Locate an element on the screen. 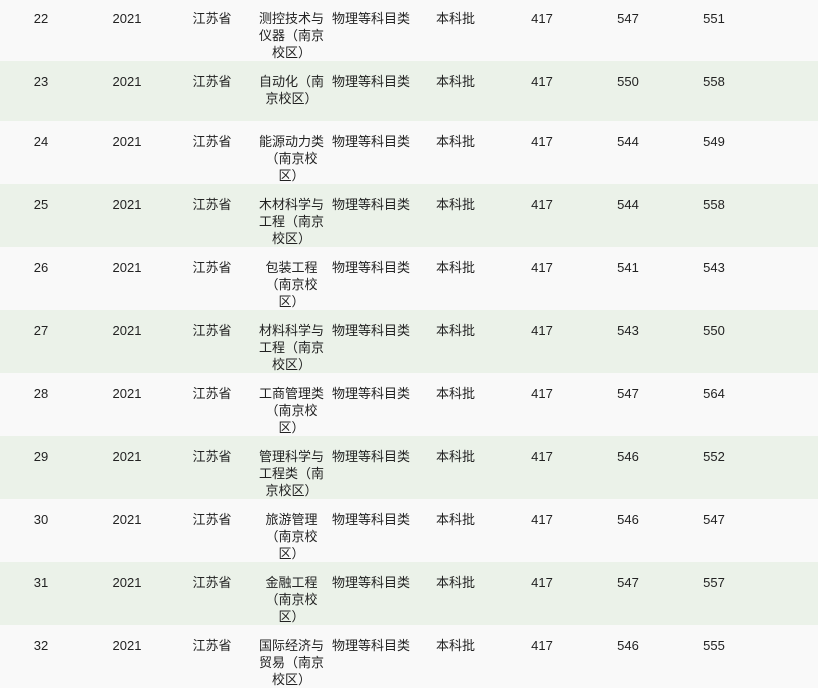 This screenshot has height=688, width=818. major-cell: 金融工程（南京校区） is located at coordinates (291, 599).